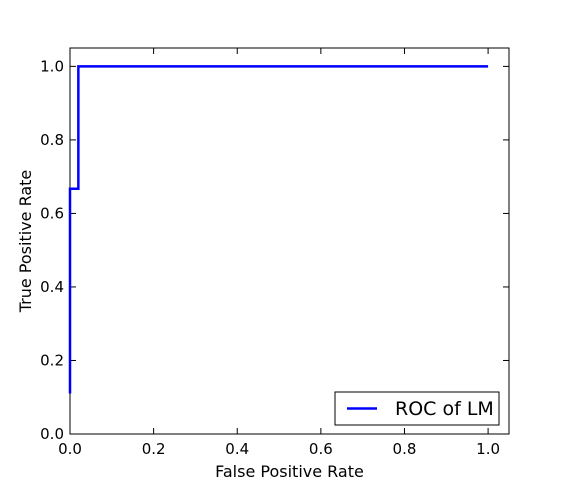 The height and width of the screenshot is (483, 565). I want to click on y-tick-label: 0.8, so click(52, 140).